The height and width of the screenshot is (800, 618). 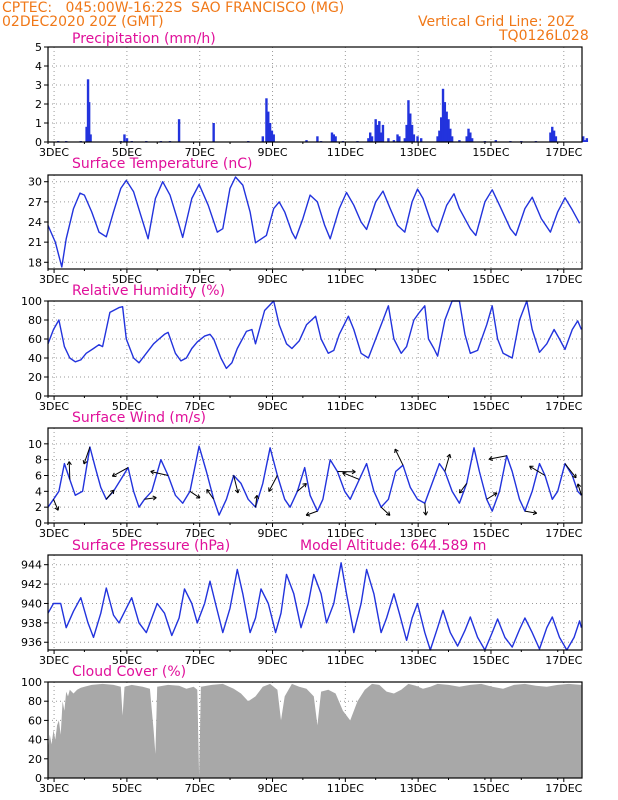 What do you see at coordinates (31, 623) in the screenshot?
I see `y-tick-label: 938` at bounding box center [31, 623].